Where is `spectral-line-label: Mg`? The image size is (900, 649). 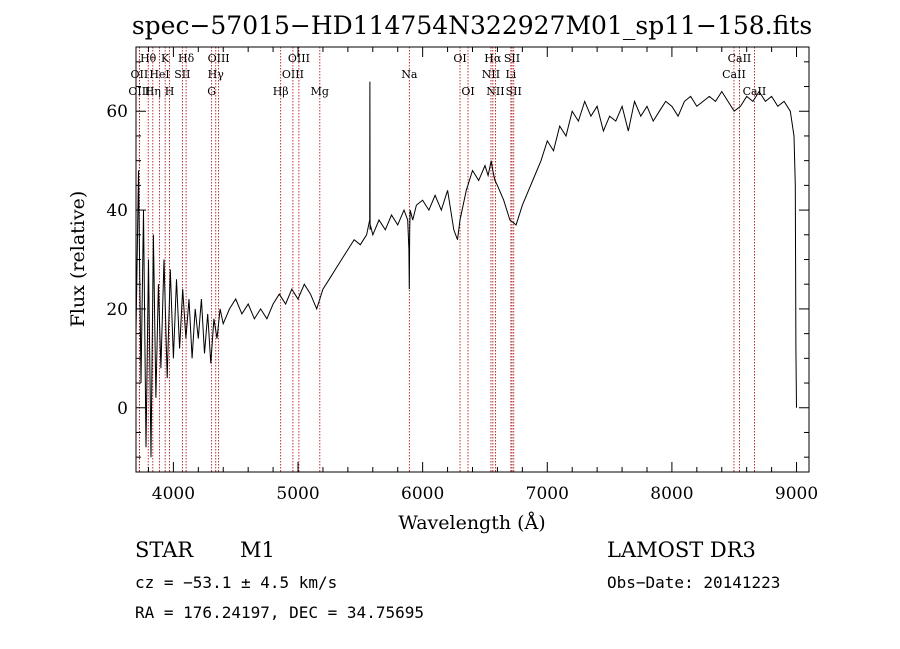
spectral-line-label: Mg is located at coordinates (320, 91).